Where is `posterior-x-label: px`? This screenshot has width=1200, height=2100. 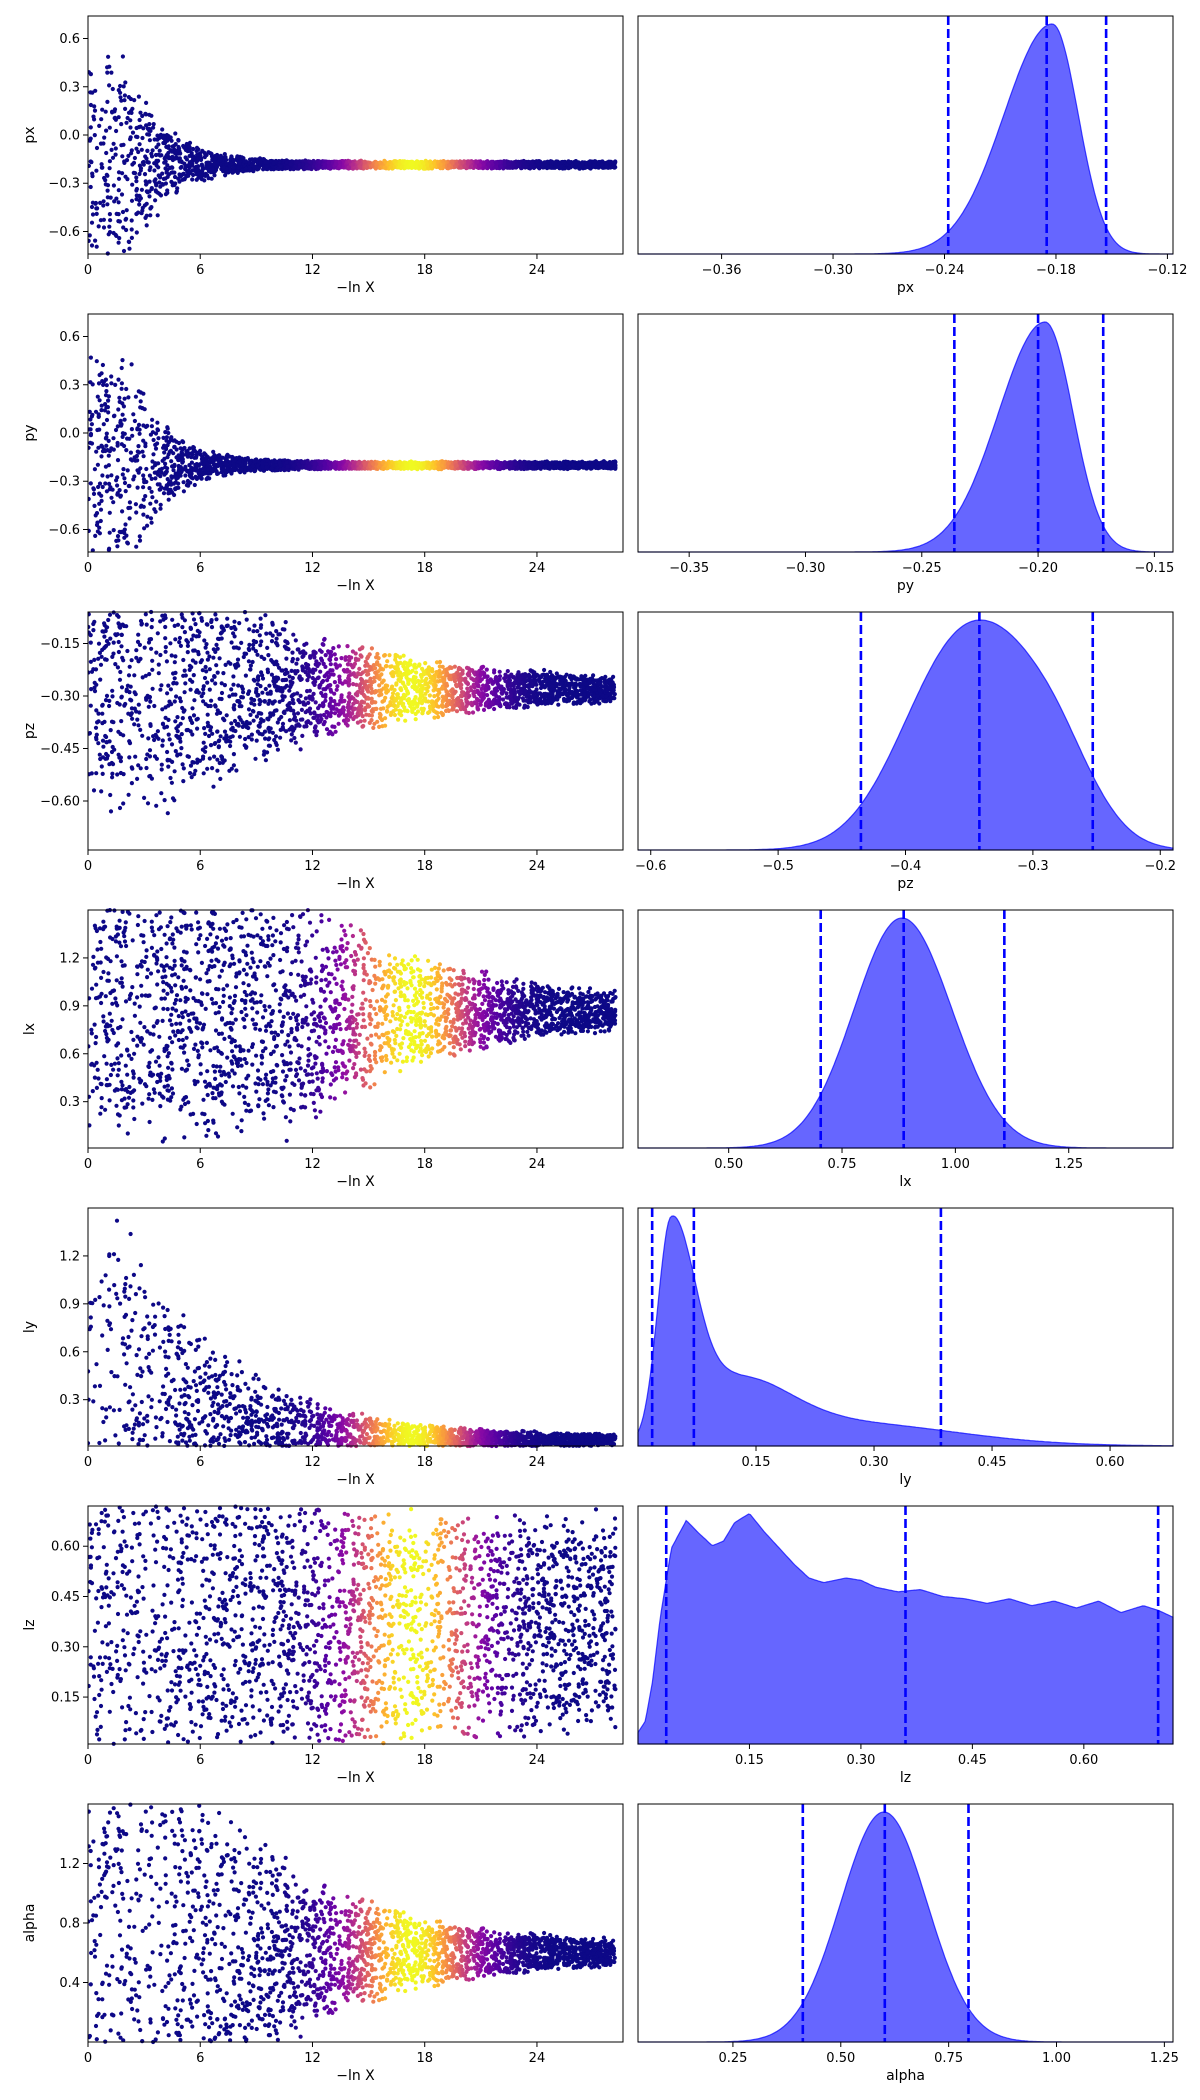
posterior-x-label: px is located at coordinates (905, 288).